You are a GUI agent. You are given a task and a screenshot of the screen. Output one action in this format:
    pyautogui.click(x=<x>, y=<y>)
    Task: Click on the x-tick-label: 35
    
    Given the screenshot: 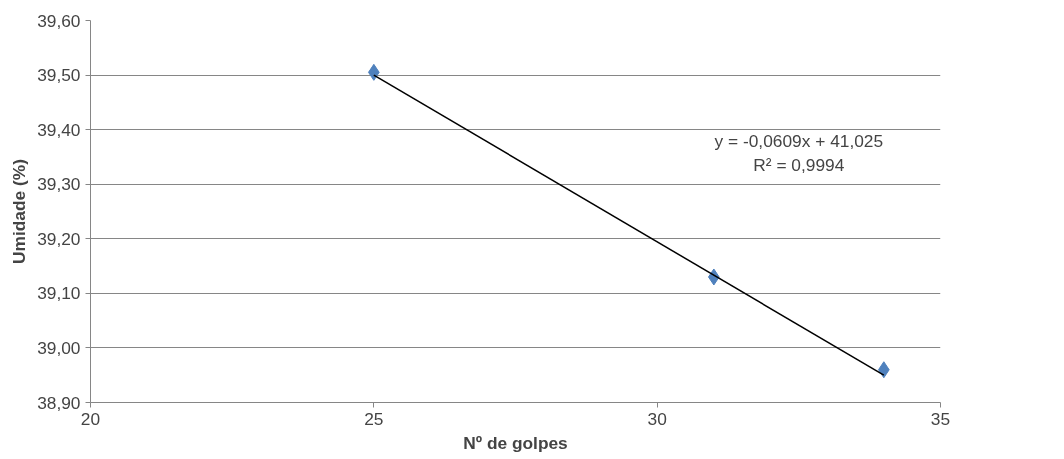 What is the action you would take?
    pyautogui.click(x=940, y=418)
    